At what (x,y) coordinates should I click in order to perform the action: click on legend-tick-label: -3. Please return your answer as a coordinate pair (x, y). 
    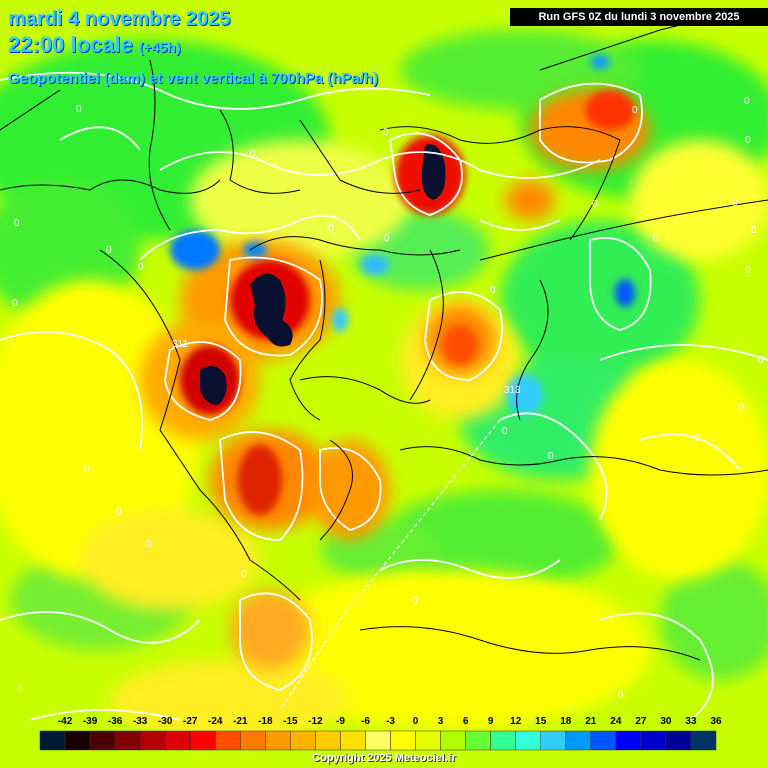
    Looking at the image, I should click on (390, 721).